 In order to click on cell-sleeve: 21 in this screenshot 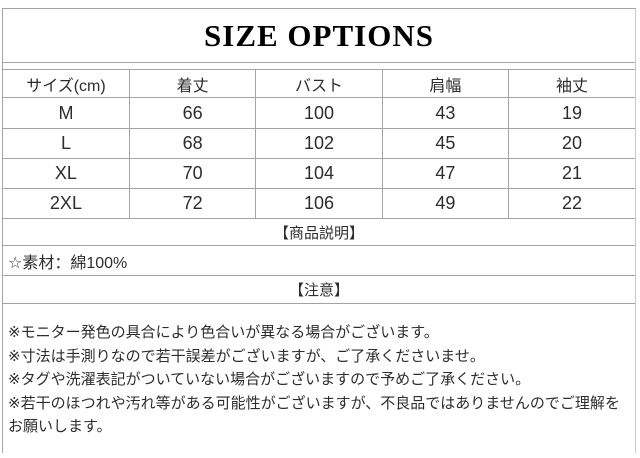, I will do `click(571, 173)`.